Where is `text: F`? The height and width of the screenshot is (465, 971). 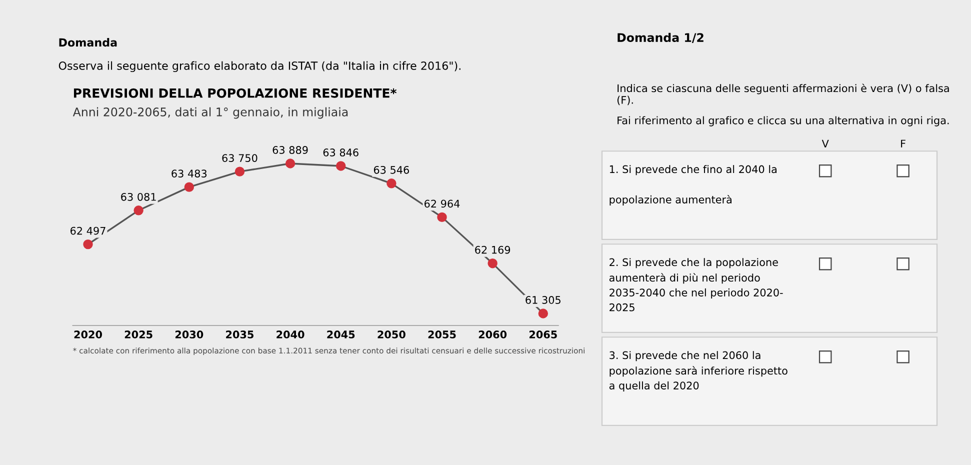
text: F is located at coordinates (903, 144).